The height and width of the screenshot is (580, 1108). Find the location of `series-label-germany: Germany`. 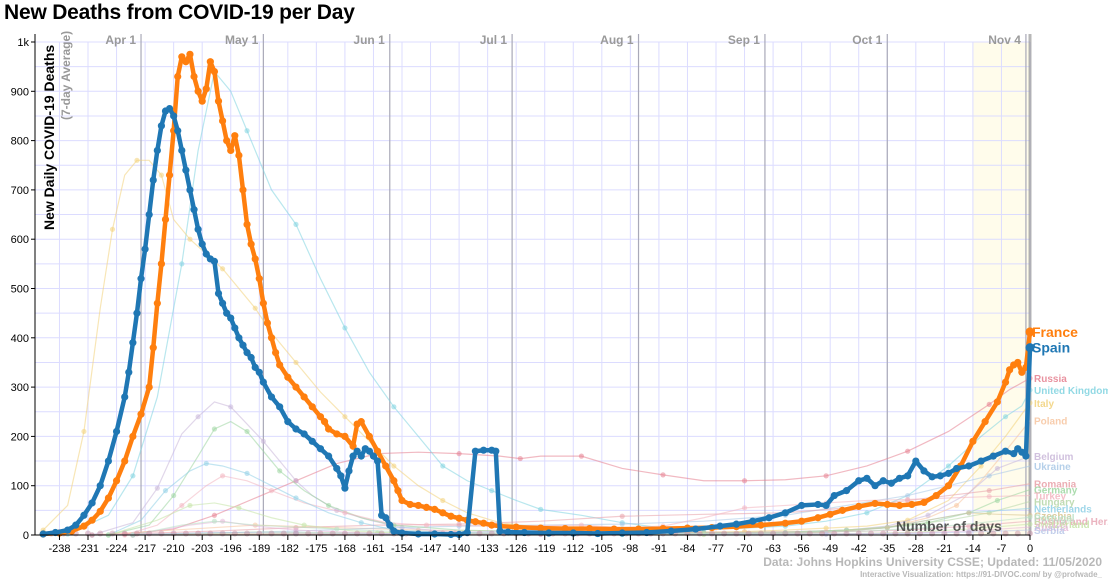

series-label-germany: Germany is located at coordinates (1056, 491).